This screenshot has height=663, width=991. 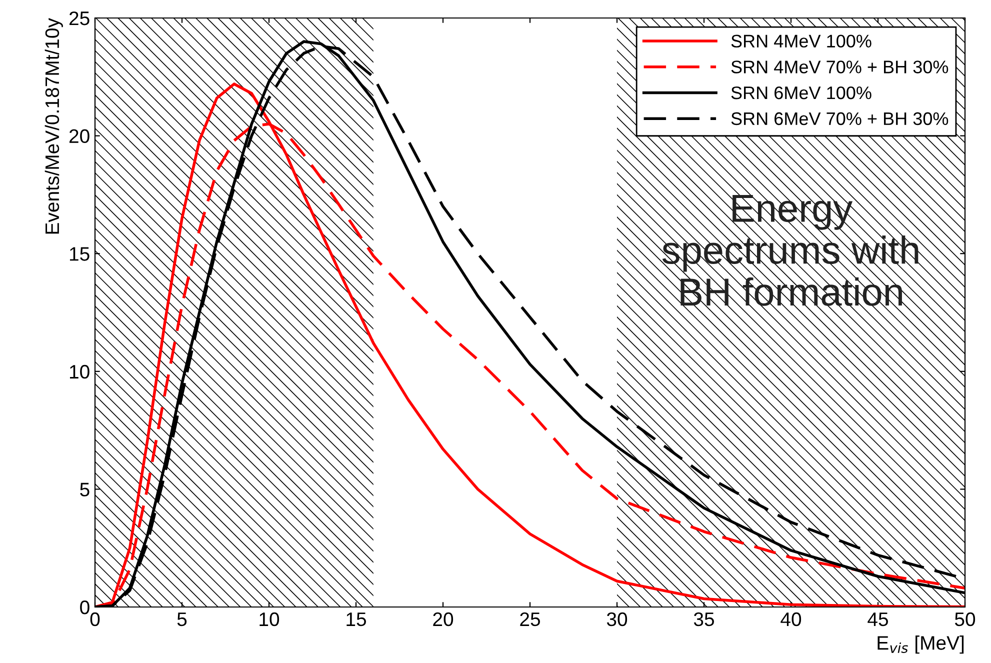 I want to click on x-axis-title: E$_{vis}$ [MeV], so click(x=921, y=645).